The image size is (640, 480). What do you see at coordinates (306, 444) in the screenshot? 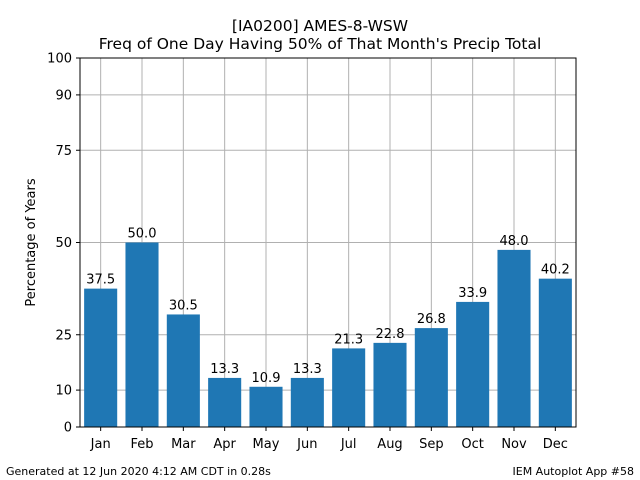
I see `x-tick-label: Jun` at bounding box center [306, 444].